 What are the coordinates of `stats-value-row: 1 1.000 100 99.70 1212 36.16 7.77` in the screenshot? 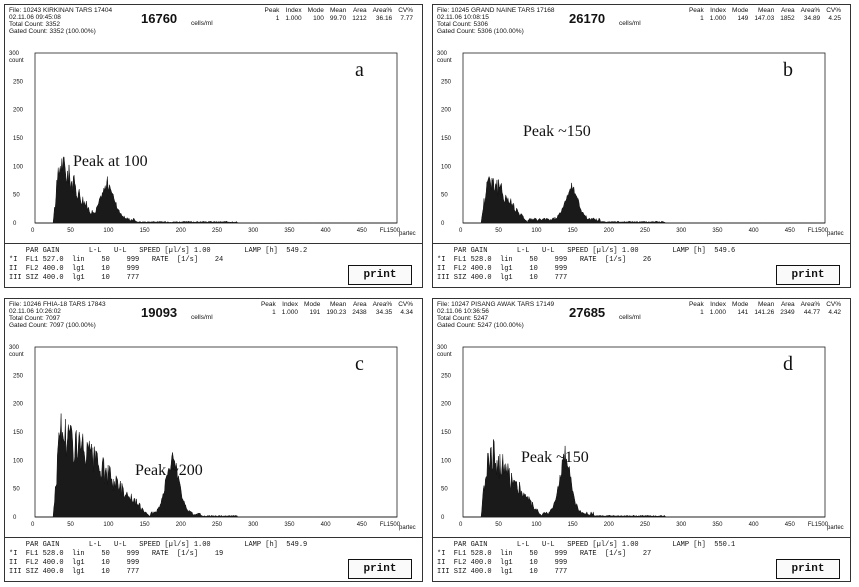 It's located at (344, 18).